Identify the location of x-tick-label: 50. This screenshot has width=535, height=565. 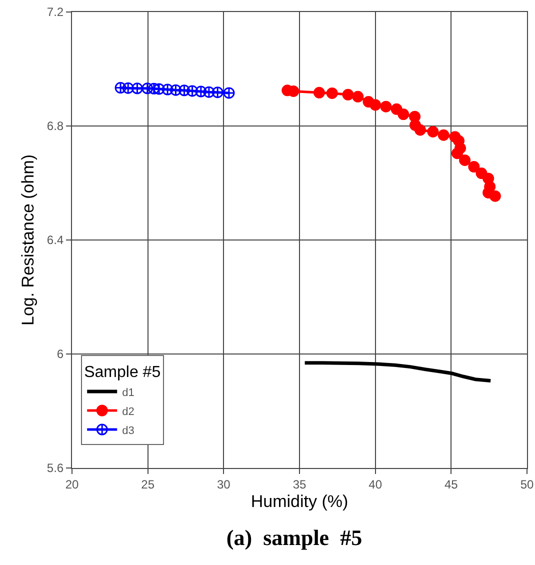
(527, 484).